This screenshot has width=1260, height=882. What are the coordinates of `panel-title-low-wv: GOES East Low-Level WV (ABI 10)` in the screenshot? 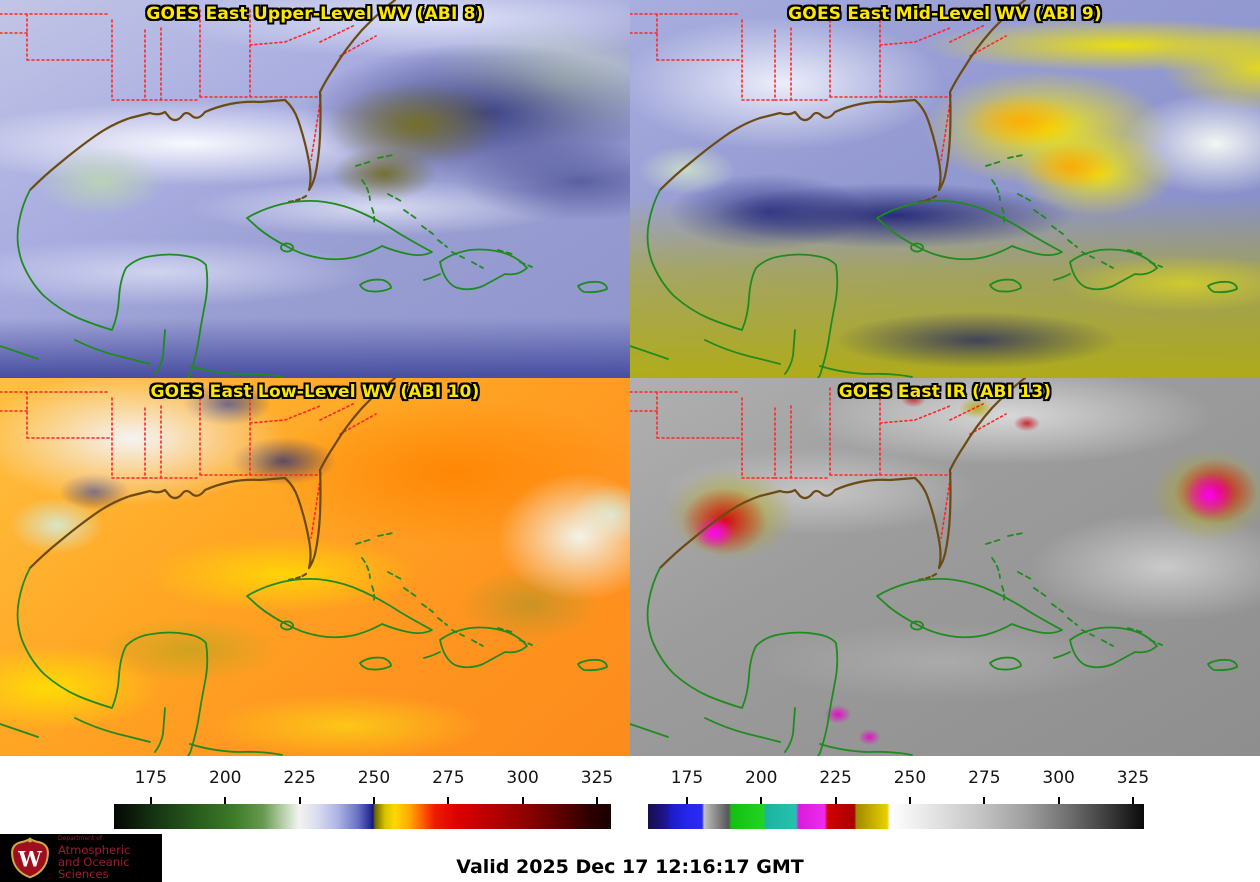 It's located at (315, 392).